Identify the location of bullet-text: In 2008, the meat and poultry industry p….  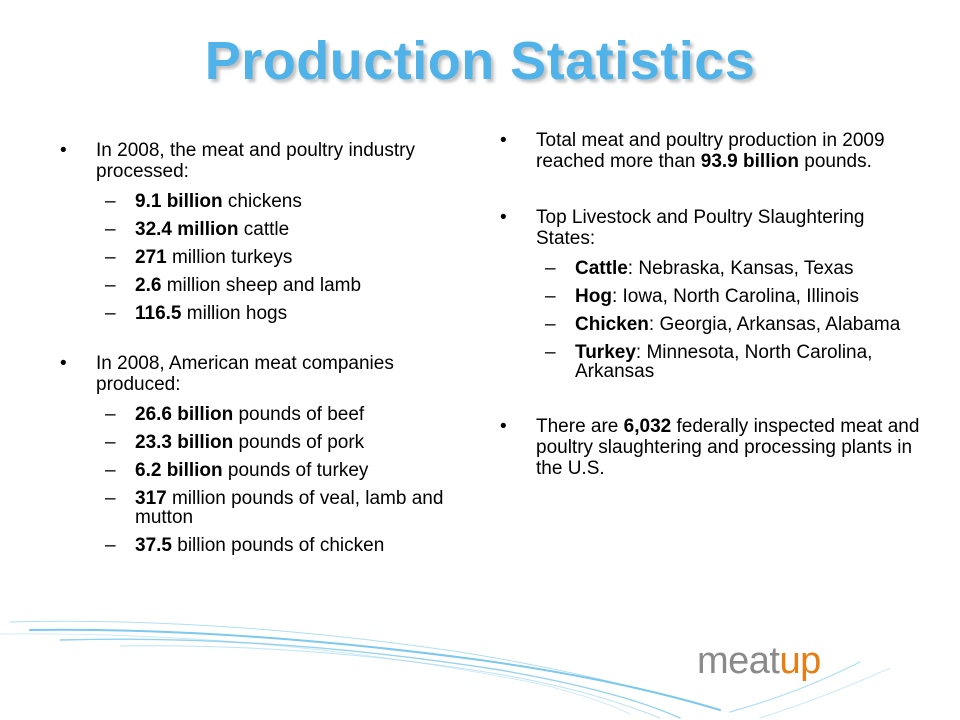
(255, 161).